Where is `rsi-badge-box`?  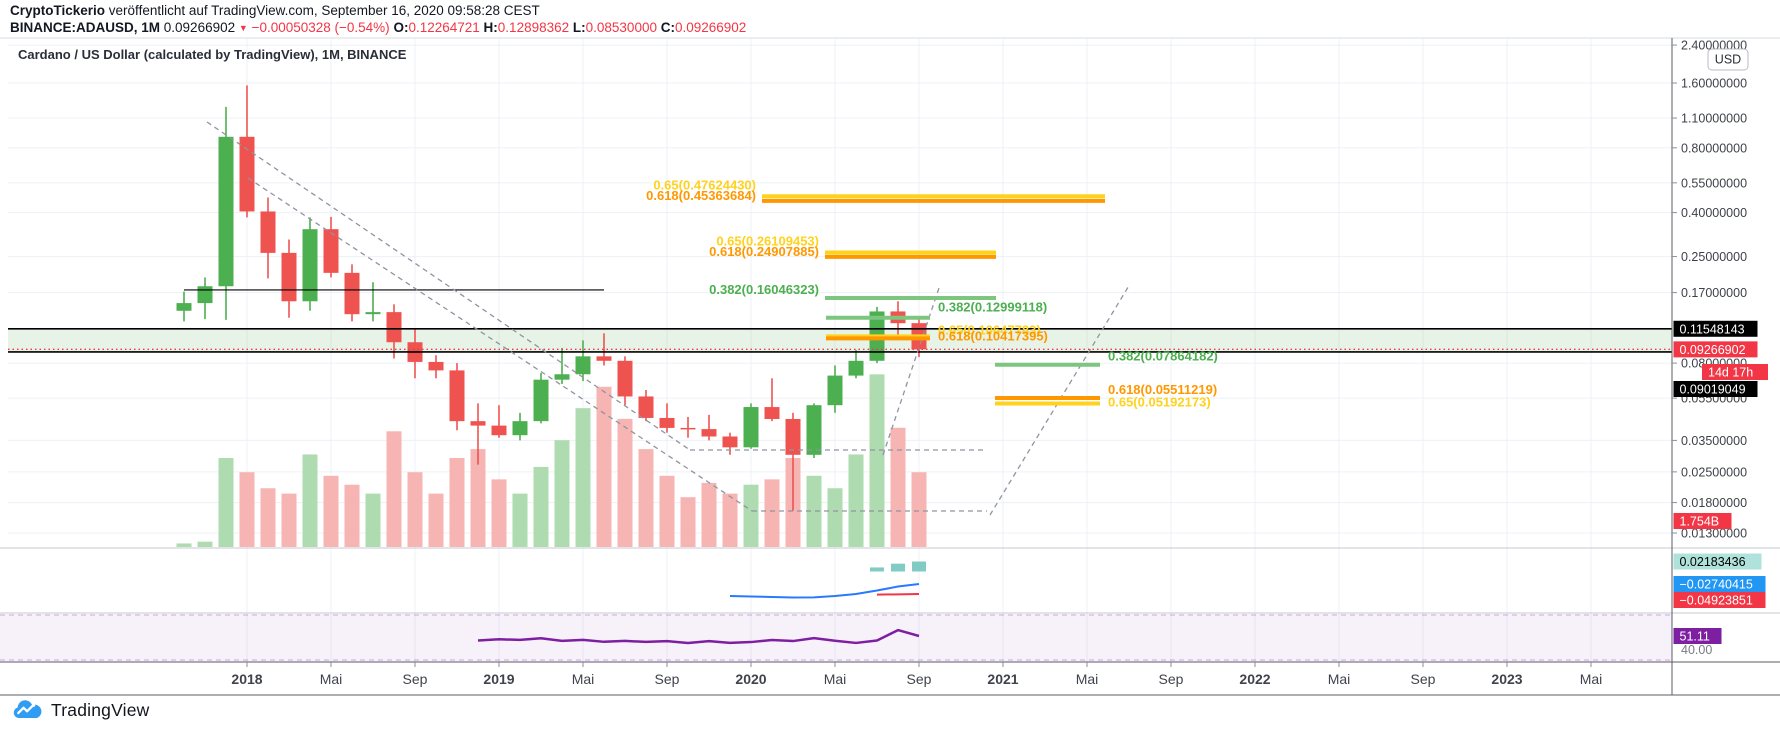 rsi-badge-box is located at coordinates (1697, 636).